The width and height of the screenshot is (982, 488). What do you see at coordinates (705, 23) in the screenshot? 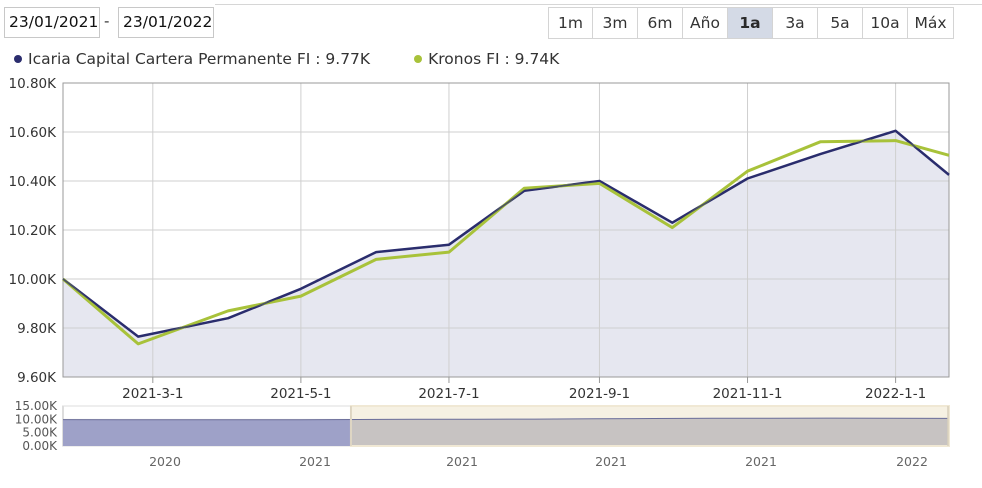
I see `range-ano-button: Año` at bounding box center [705, 23].